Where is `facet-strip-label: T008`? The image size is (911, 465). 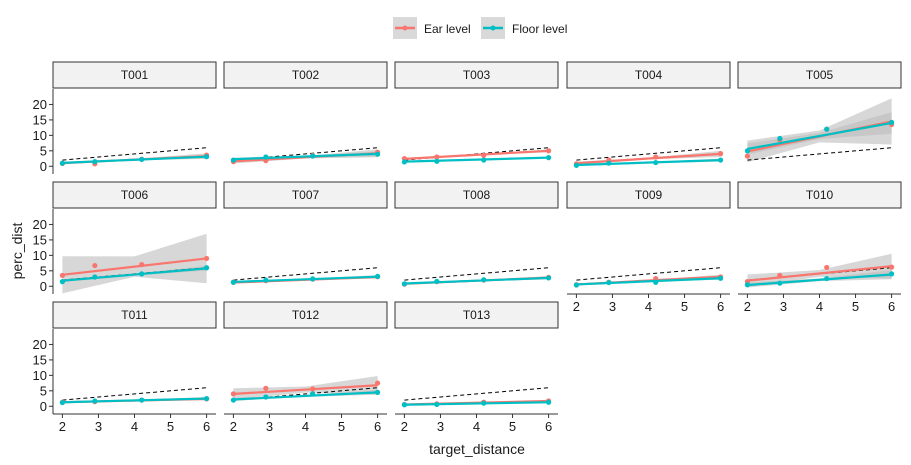 facet-strip-label: T008 is located at coordinates (477, 195).